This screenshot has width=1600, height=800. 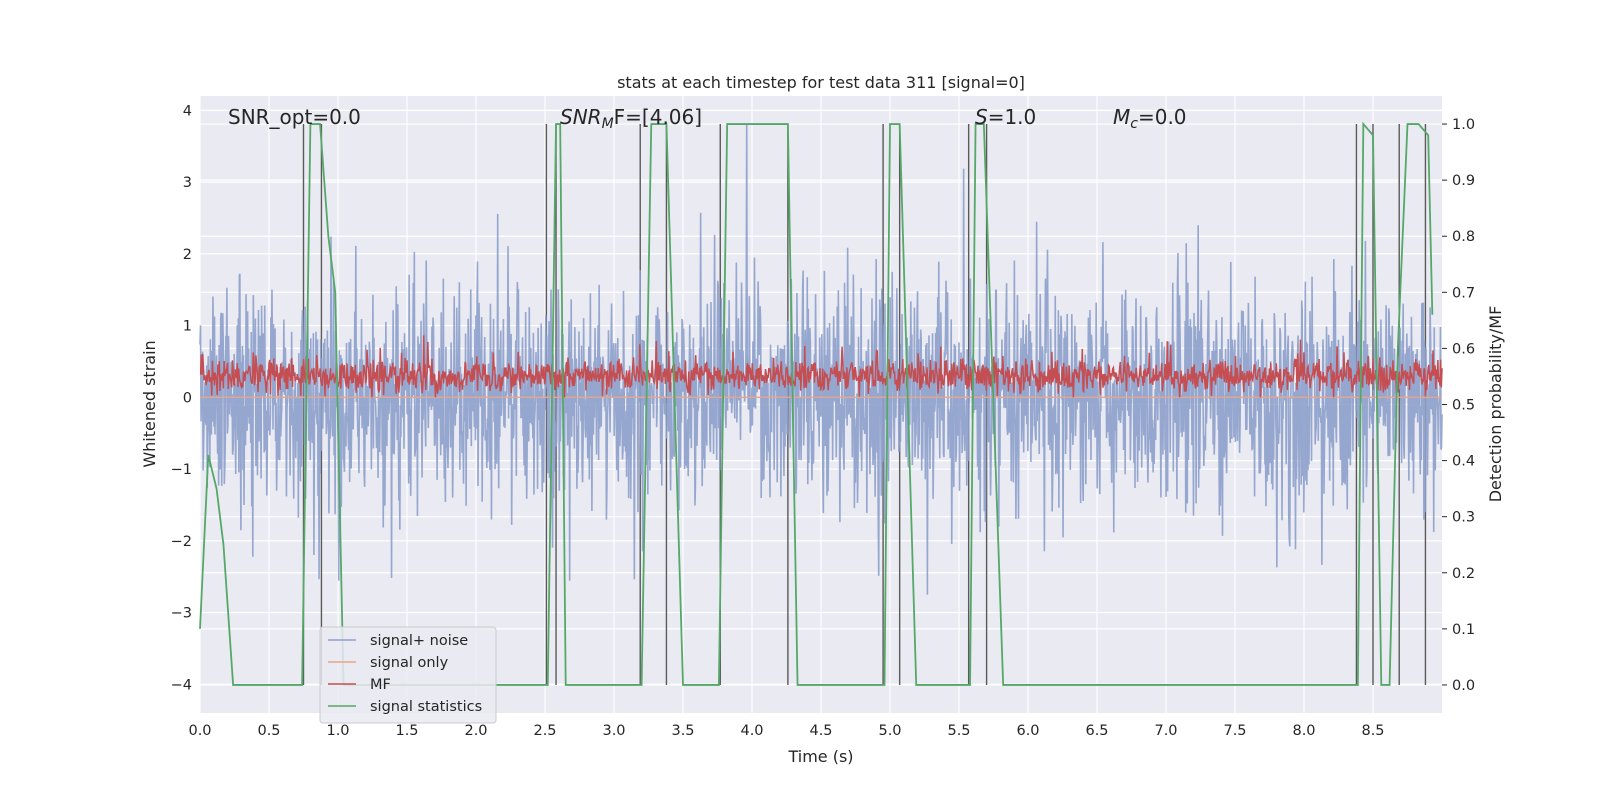 What do you see at coordinates (187, 111) in the screenshot?
I see `y-left-tick-label-8: 4` at bounding box center [187, 111].